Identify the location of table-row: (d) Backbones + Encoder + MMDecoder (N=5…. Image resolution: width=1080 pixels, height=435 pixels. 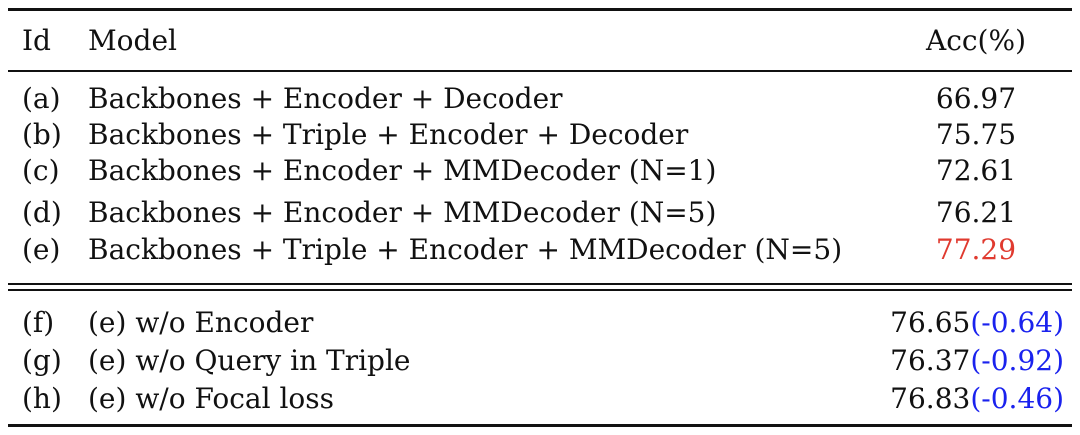
(540, 213).